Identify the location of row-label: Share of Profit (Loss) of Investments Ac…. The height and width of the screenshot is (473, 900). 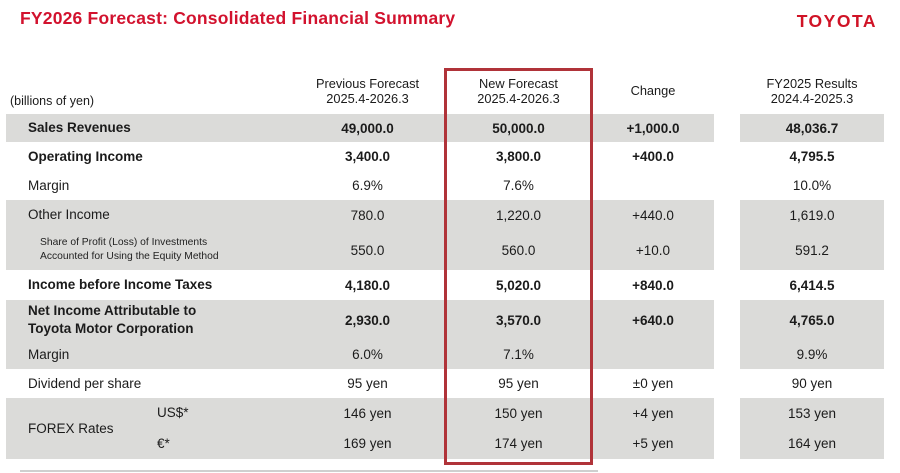
(148, 250).